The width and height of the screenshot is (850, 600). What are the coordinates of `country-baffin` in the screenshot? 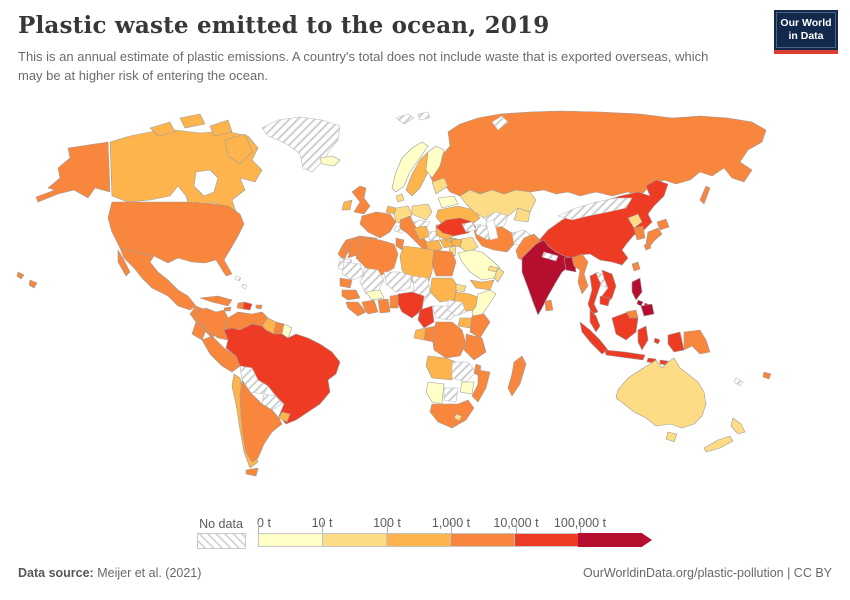 It's located at (238, 149).